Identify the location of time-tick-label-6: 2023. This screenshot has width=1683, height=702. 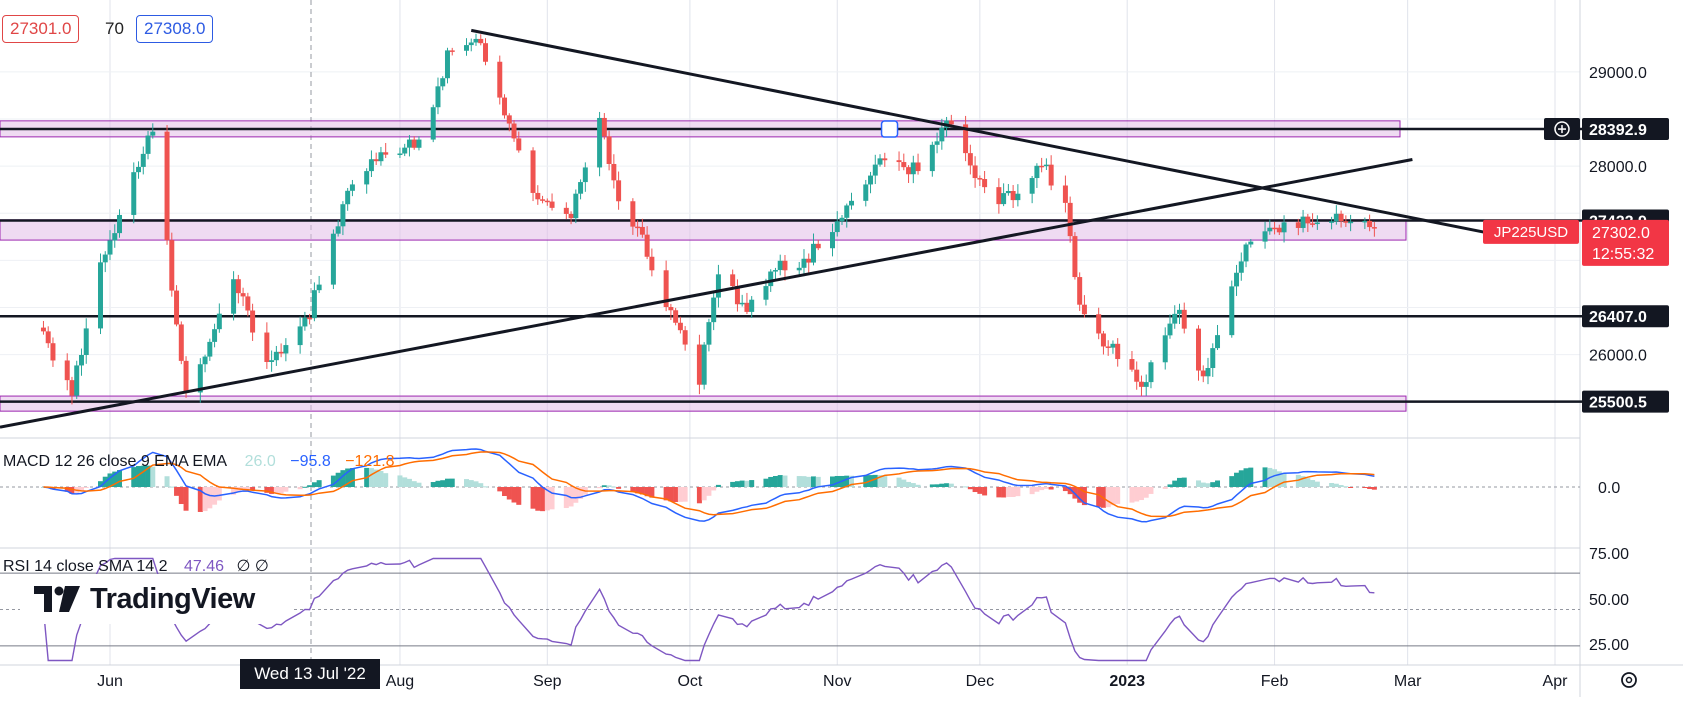
(1127, 681).